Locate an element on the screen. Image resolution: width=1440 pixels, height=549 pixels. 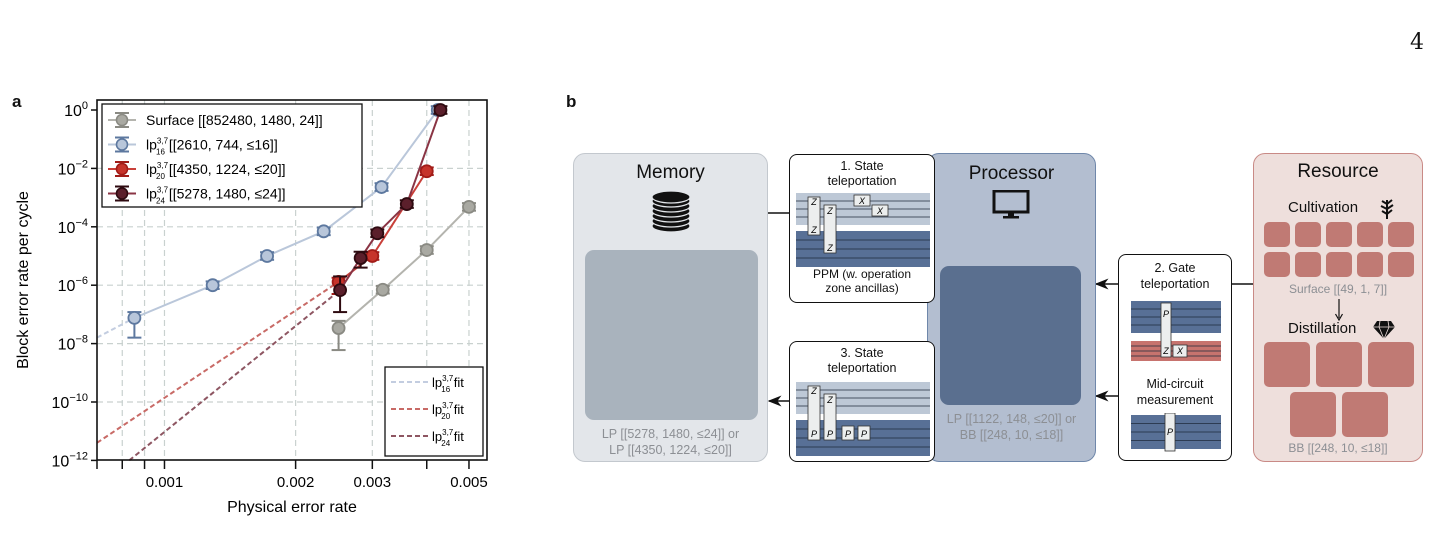
y-tick-exponent: −8 is located at coordinates (81, 340).